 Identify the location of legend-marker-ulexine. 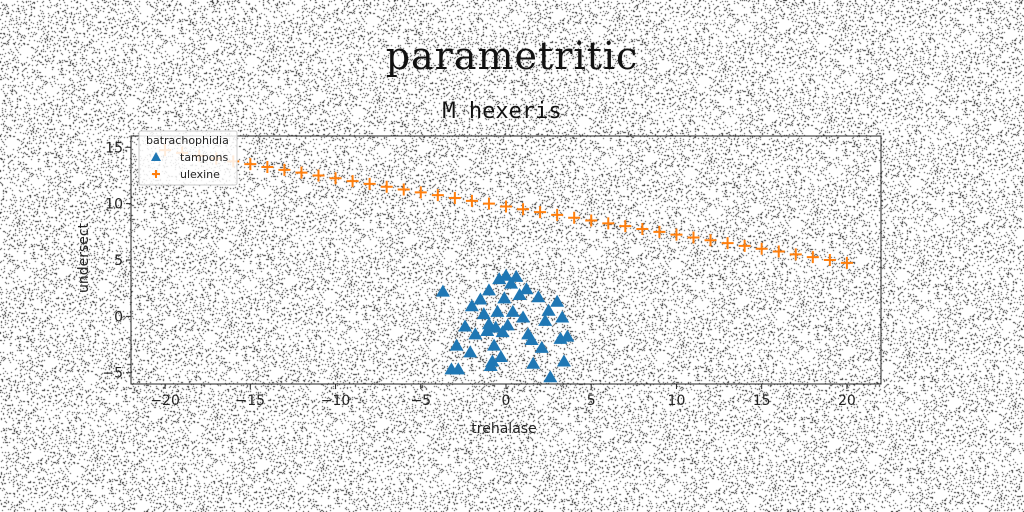
(156, 174).